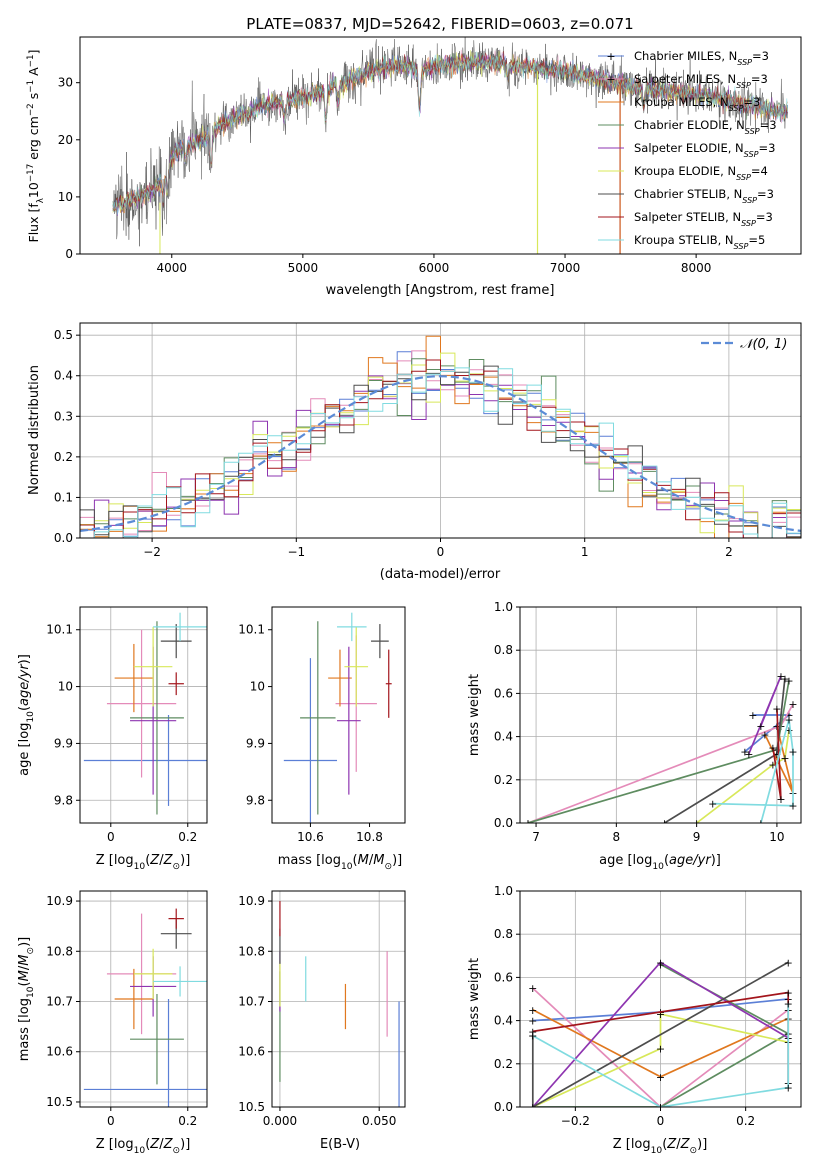 The width and height of the screenshot is (819, 1170). Describe the element at coordinates (729, 552) in the screenshot. I see `x-tick-label: 2` at that location.